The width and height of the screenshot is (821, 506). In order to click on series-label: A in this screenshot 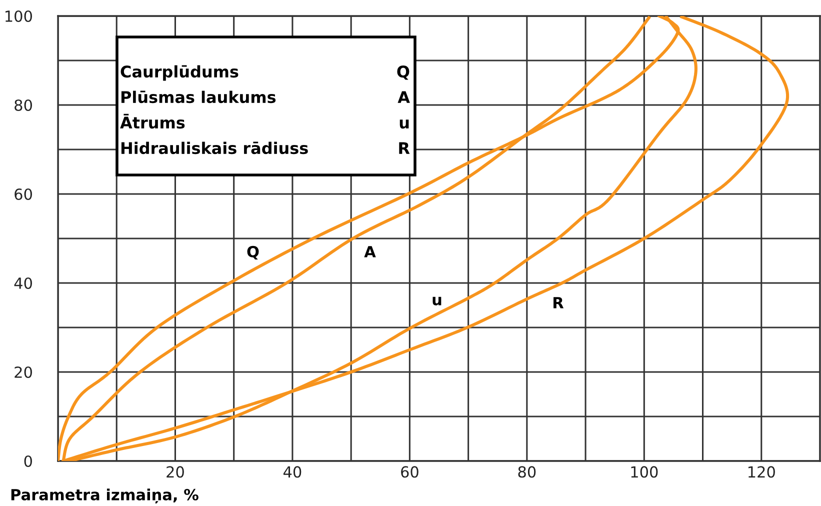, I will do `click(370, 252)`.